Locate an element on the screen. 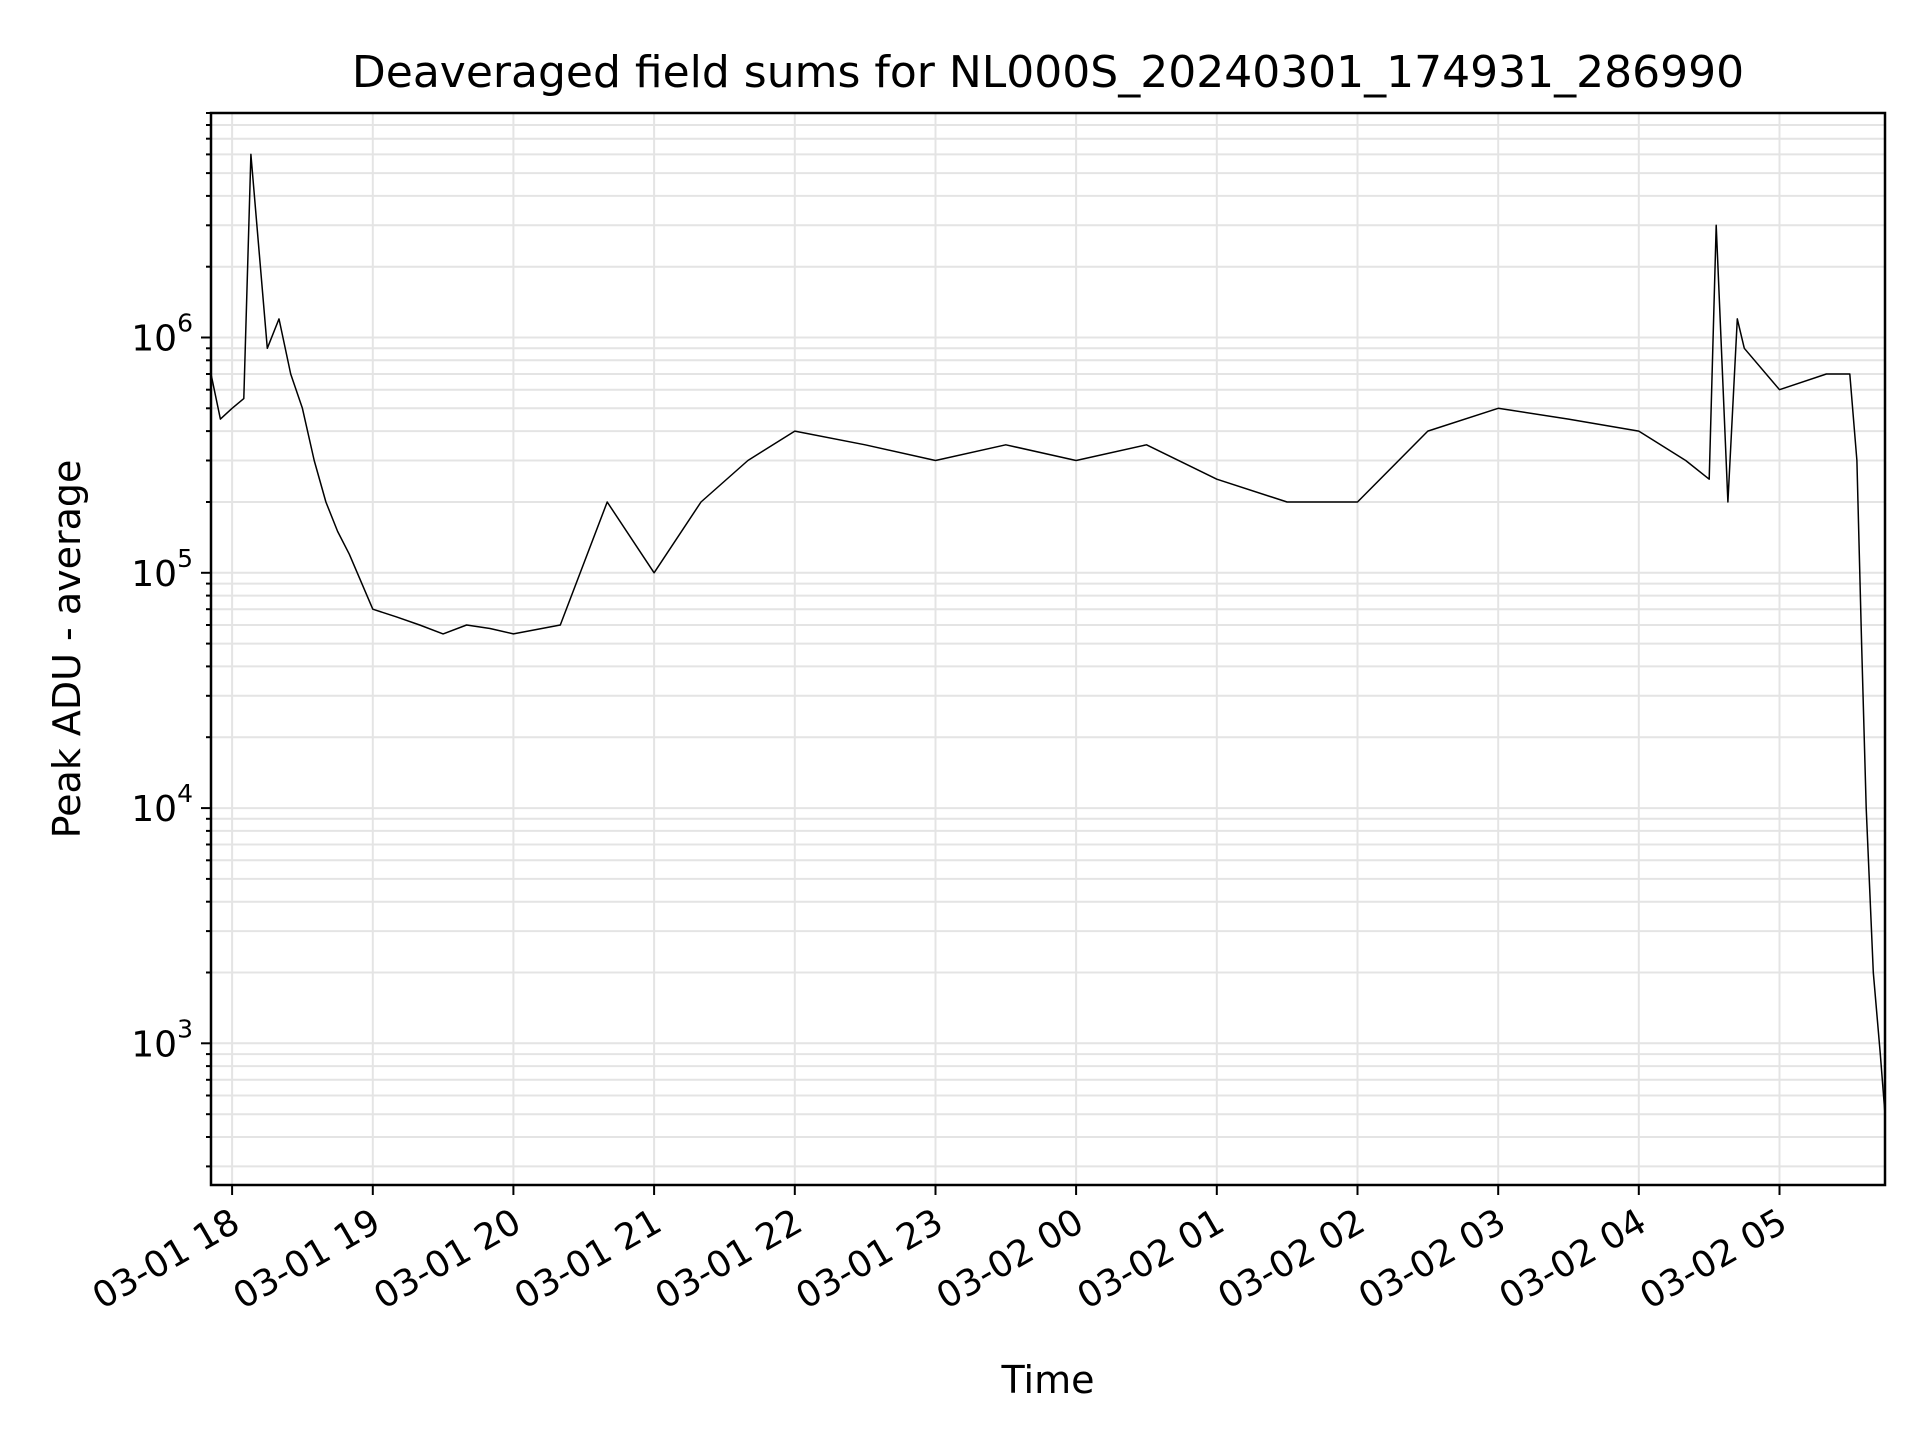 The height and width of the screenshot is (1440, 1920). y-tick-label: 10³ is located at coordinates (162, 1039).